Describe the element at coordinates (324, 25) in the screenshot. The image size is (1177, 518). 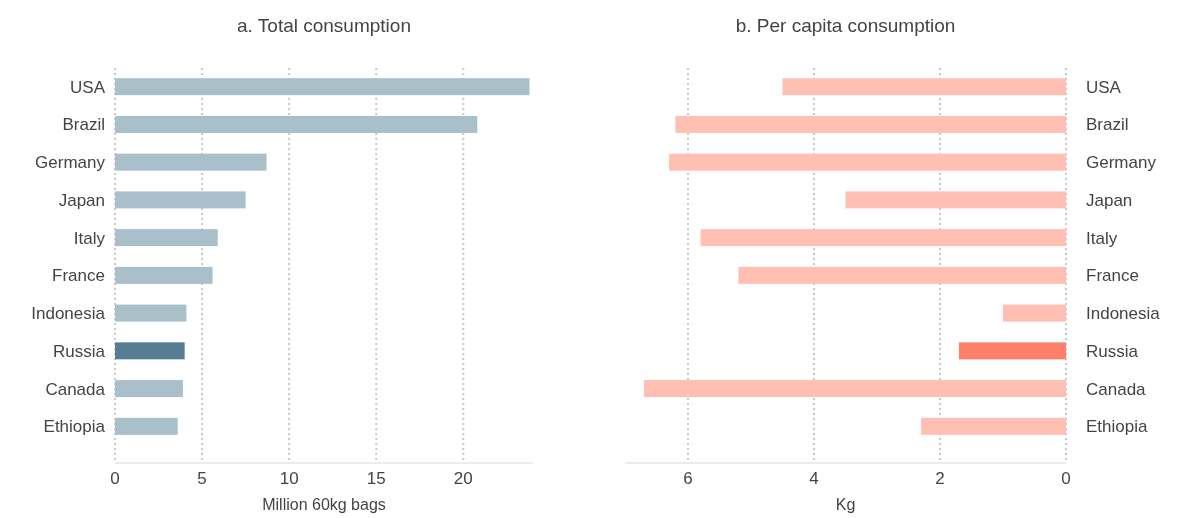
I see `chart-title: a. Total consumption` at that location.